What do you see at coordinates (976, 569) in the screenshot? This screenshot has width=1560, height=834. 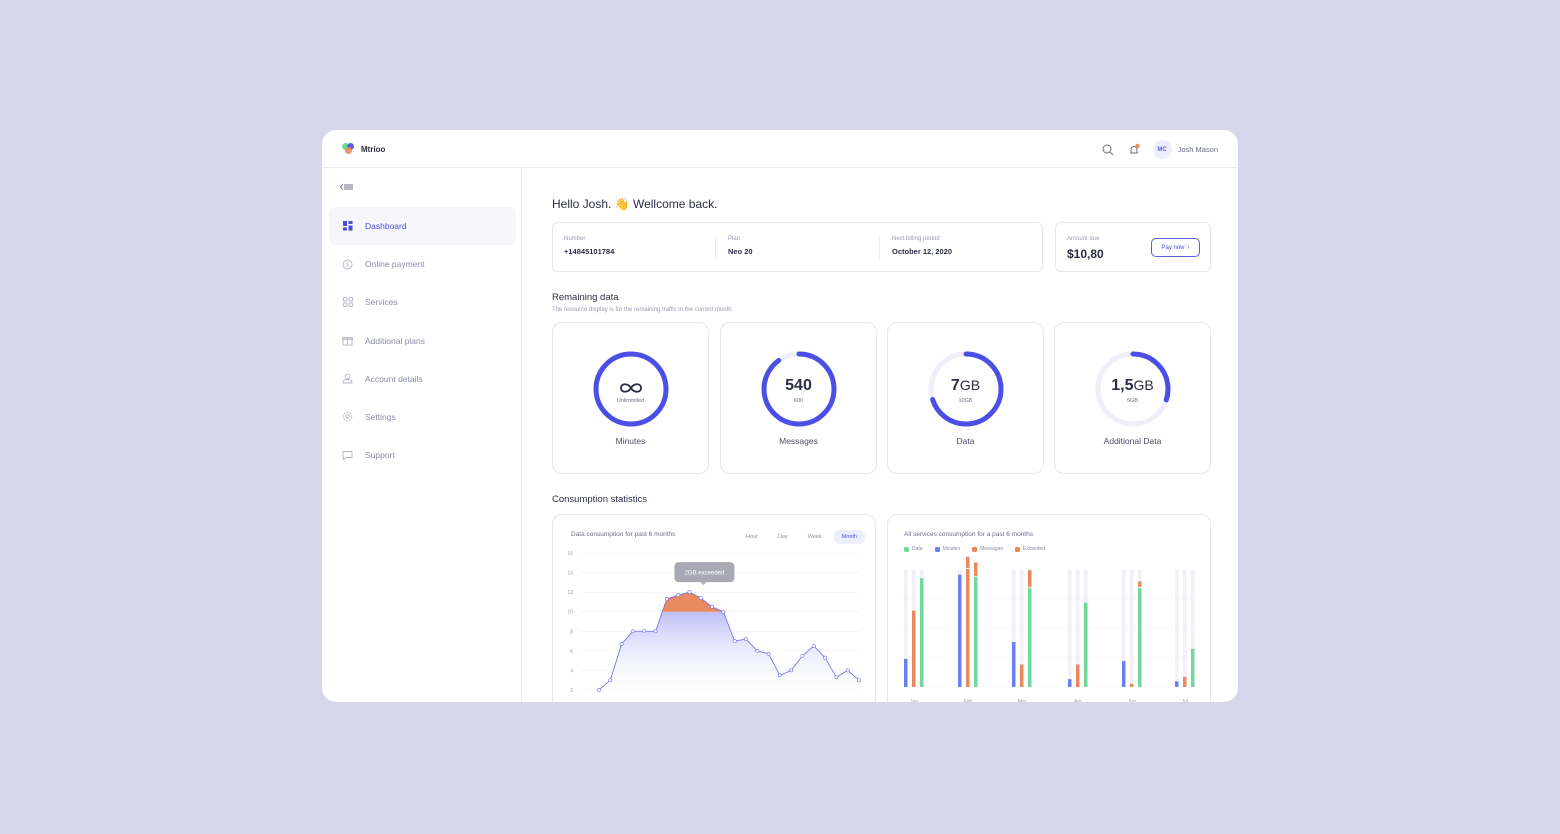 I see `bar-exceeded` at bounding box center [976, 569].